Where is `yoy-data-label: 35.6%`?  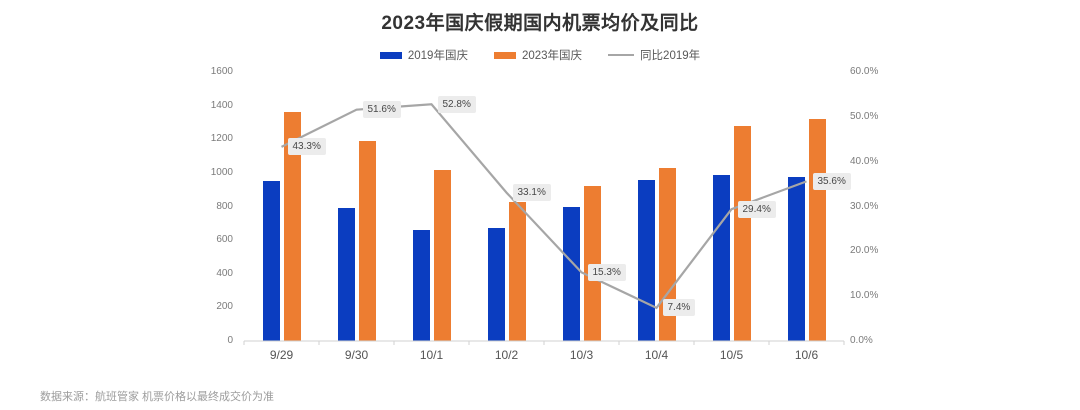
yoy-data-label: 35.6% is located at coordinates (831, 181).